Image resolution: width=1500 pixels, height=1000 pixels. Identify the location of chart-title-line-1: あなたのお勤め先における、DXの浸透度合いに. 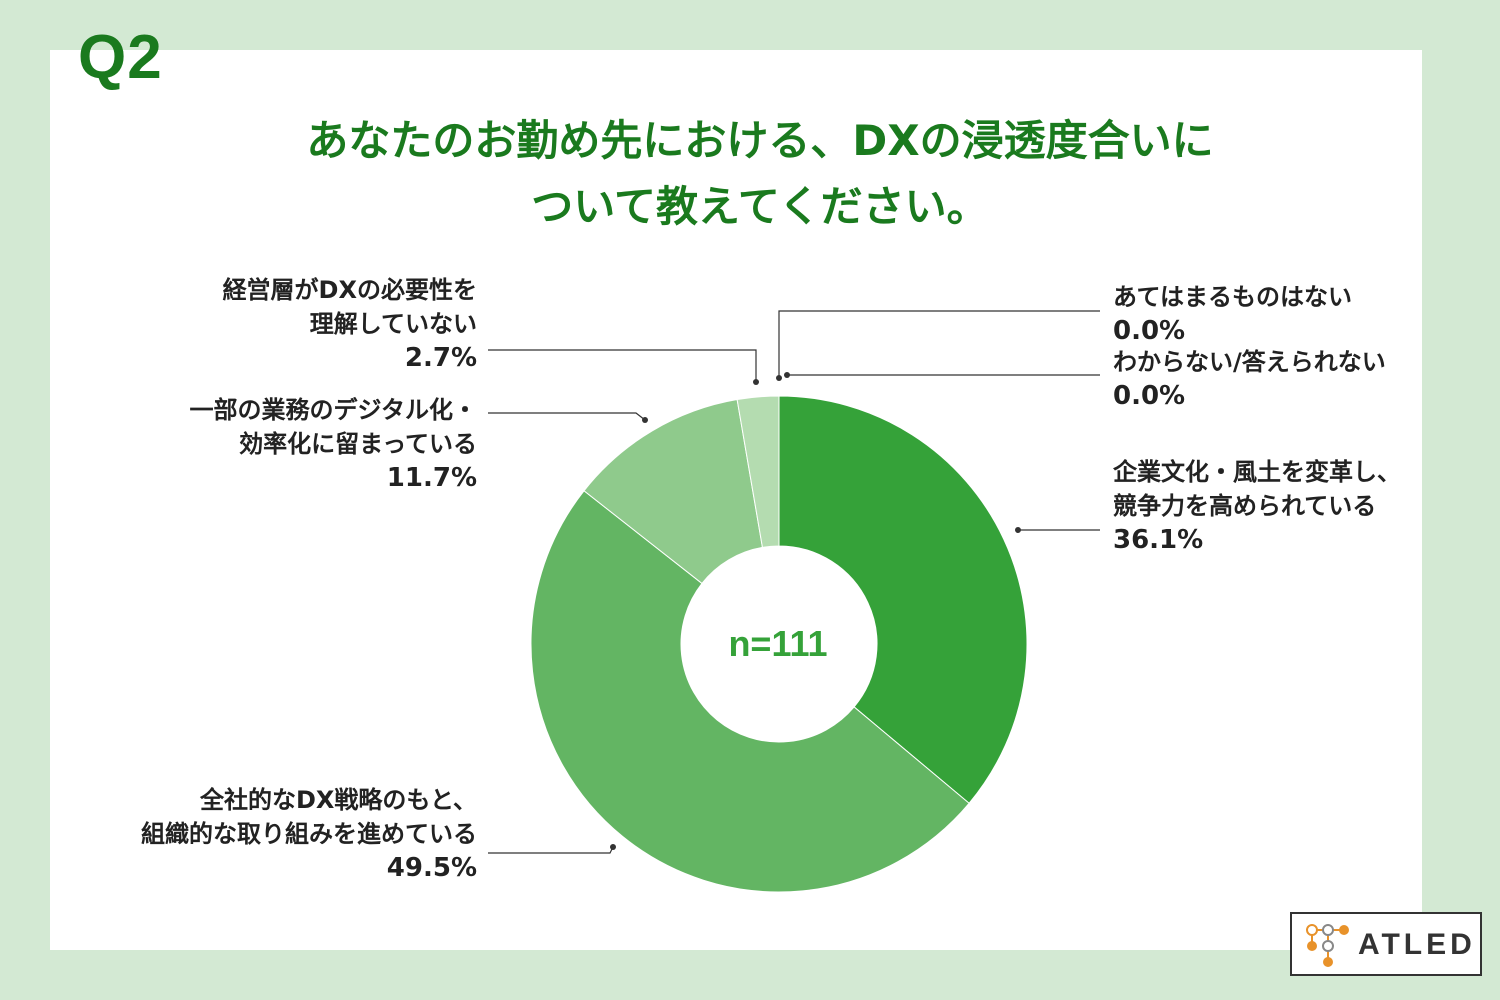
(760, 140).